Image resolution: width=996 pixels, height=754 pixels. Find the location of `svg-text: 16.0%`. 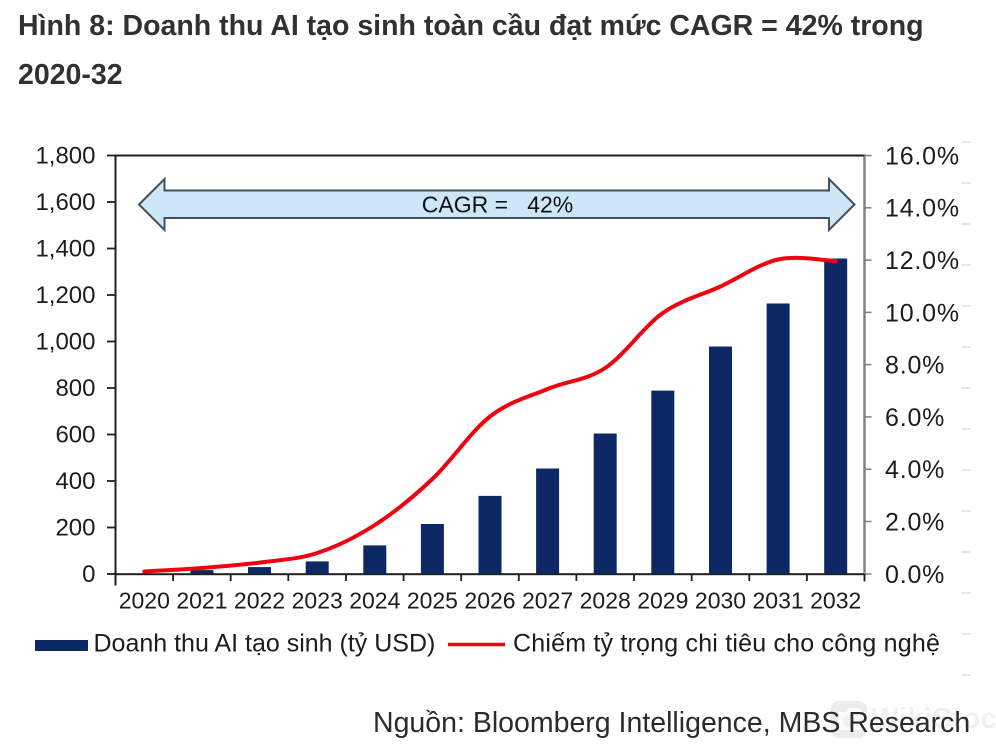

svg-text: 16.0% is located at coordinates (922, 156).